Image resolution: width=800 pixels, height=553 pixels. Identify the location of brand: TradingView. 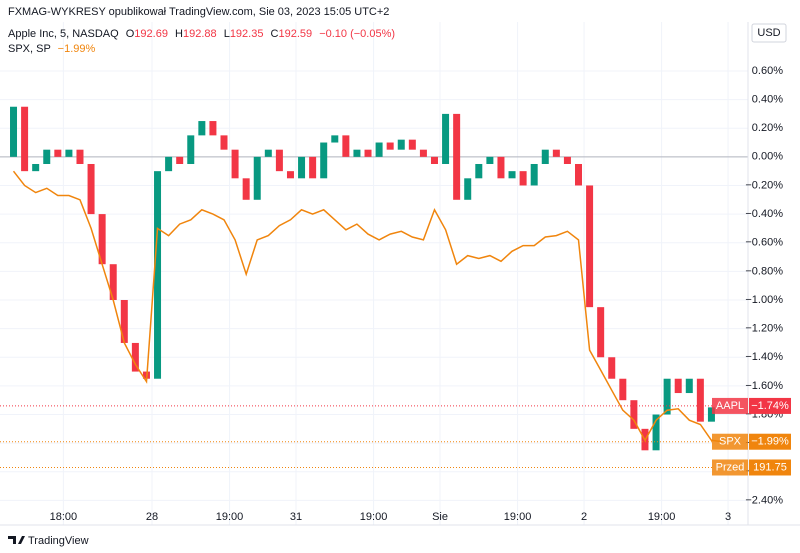
(58, 541).